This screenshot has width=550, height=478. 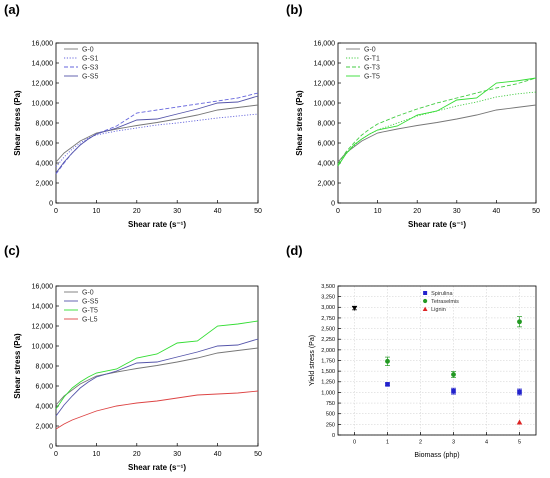 I want to click on y-tick-label: 2,500, so click(x=328, y=329).